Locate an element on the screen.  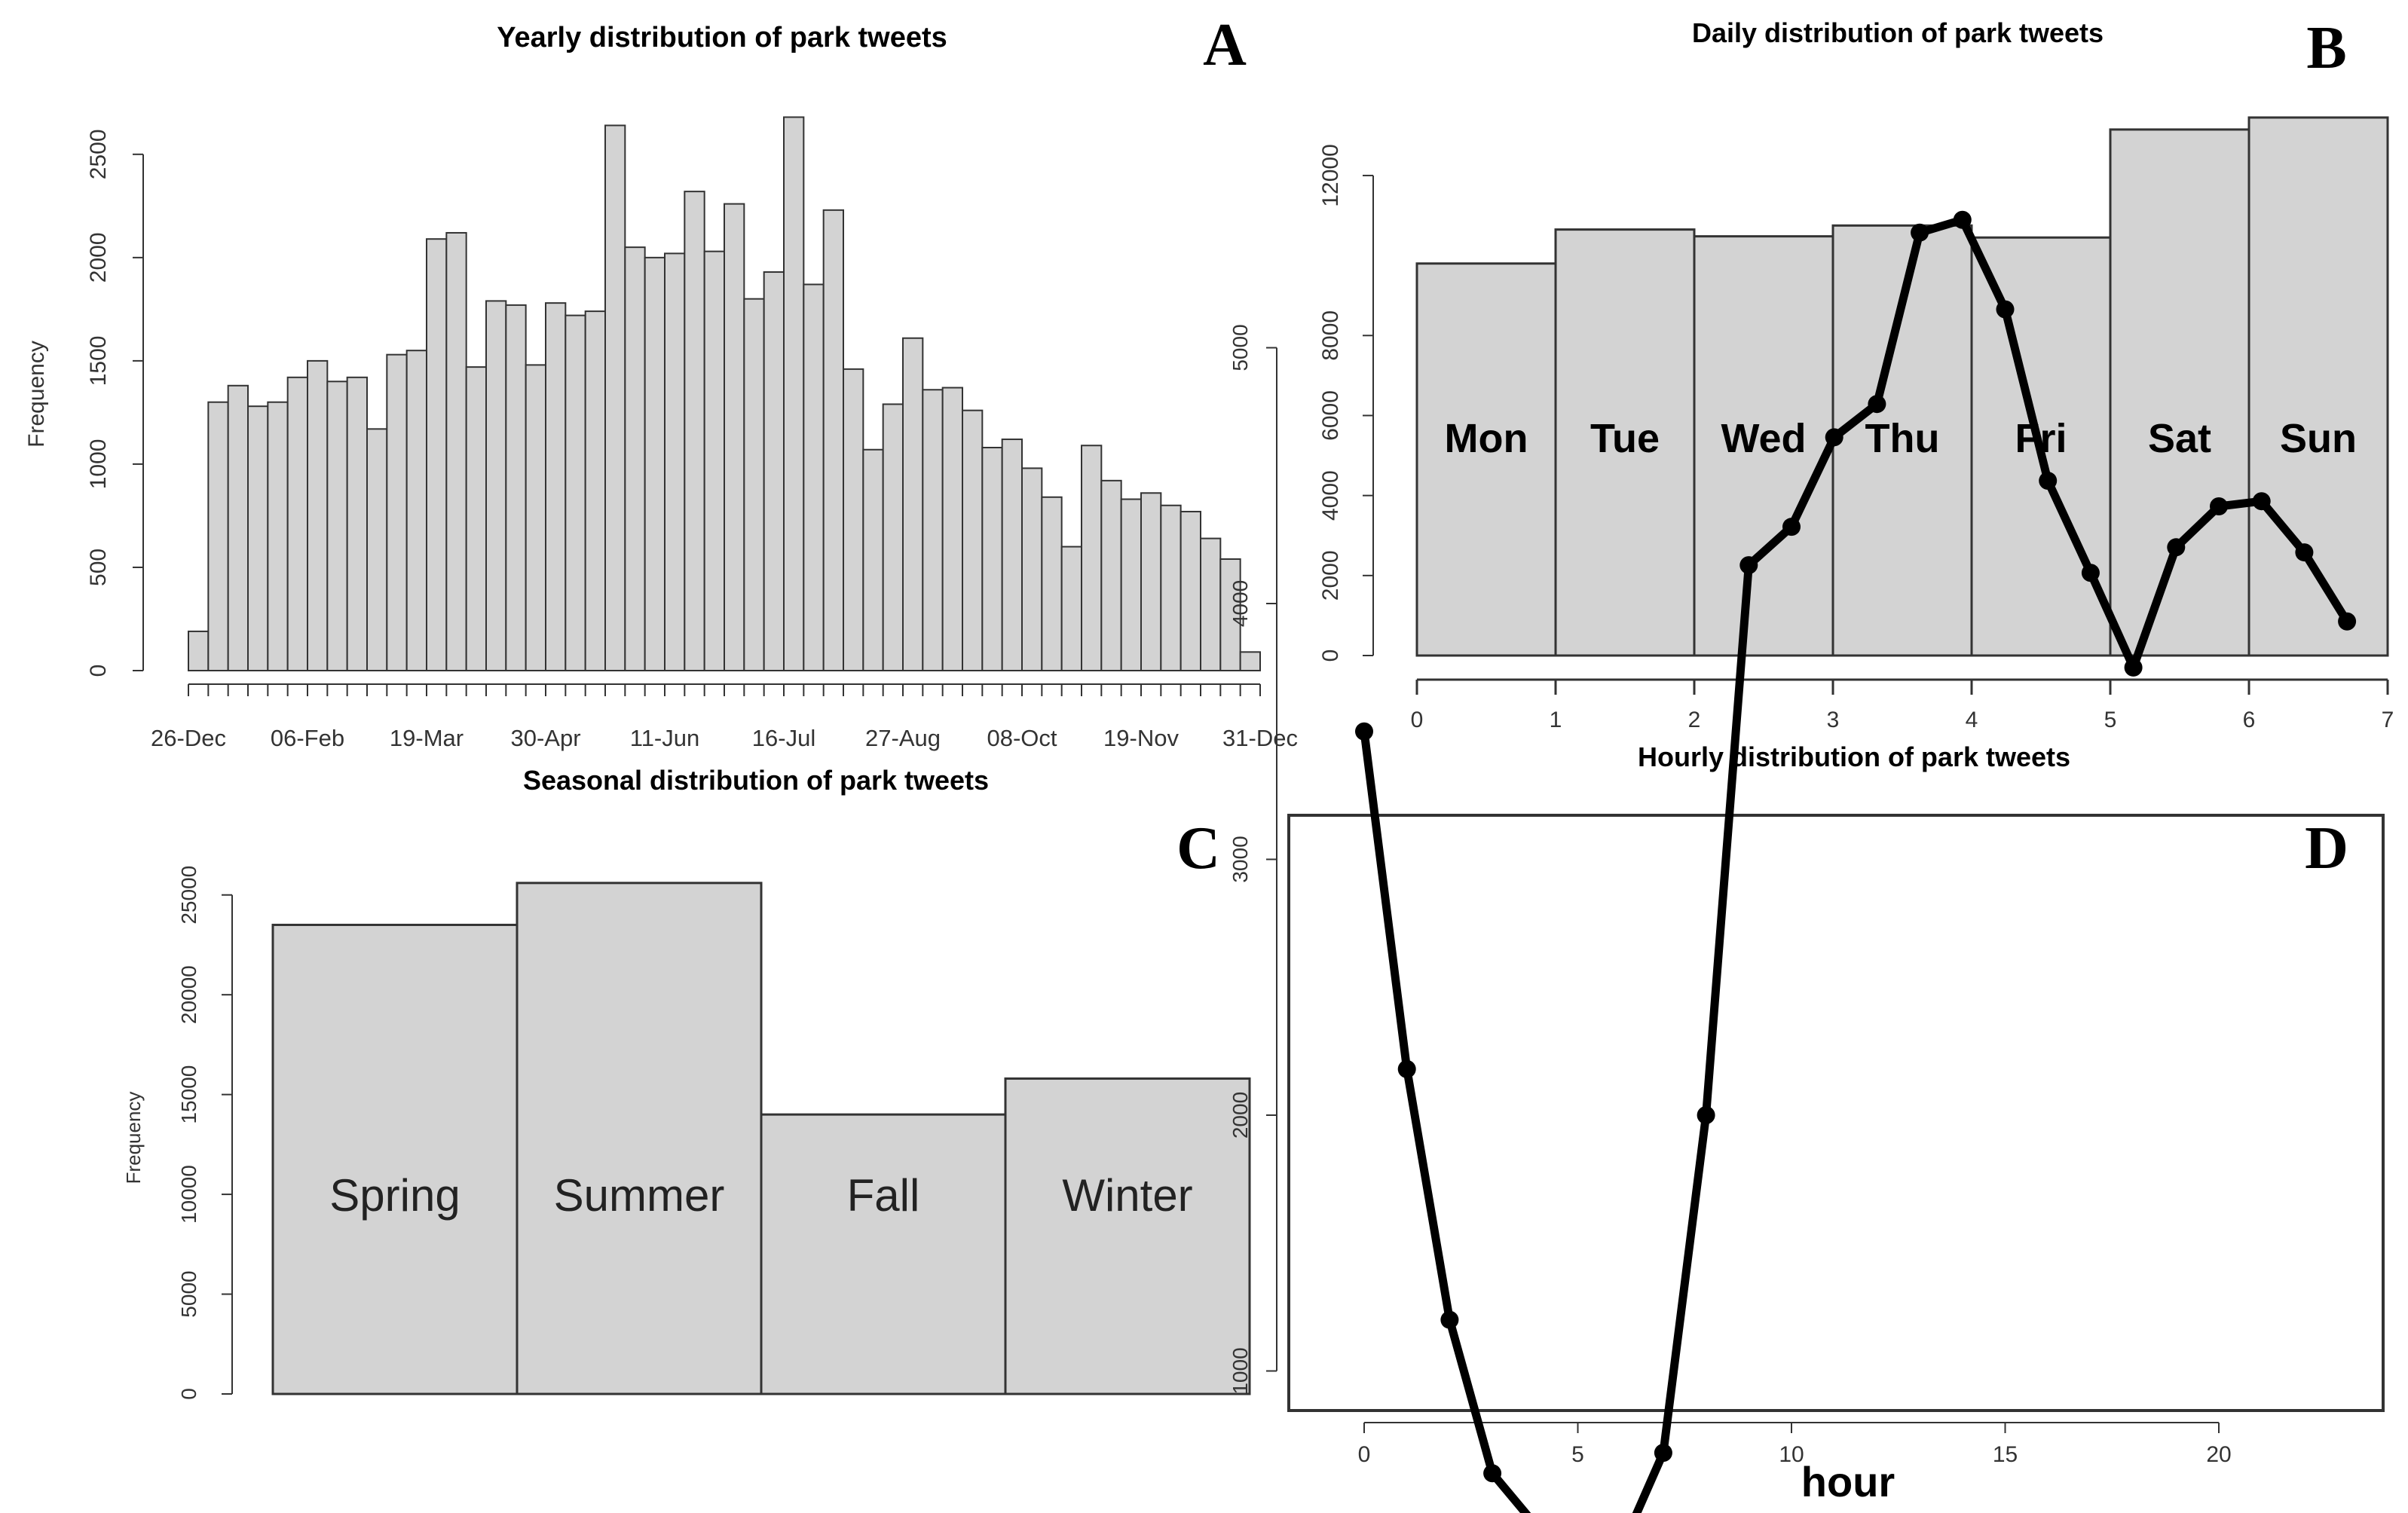
panel-b-bar-label: Wed is located at coordinates (1764, 439).